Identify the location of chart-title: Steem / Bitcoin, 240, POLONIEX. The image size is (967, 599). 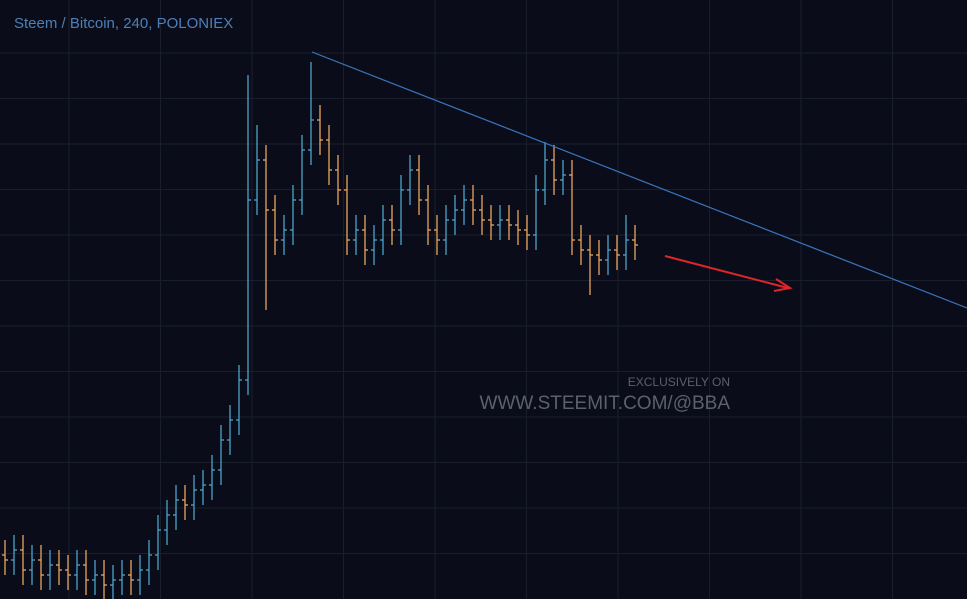
(123, 23).